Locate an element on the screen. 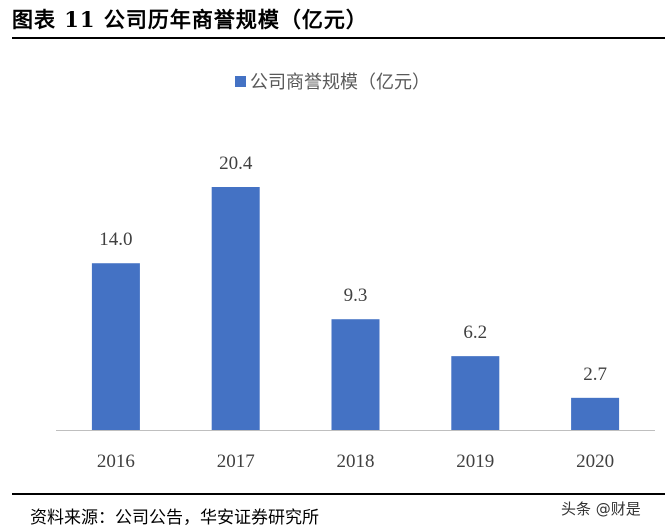 The height and width of the screenshot is (531, 665). data-label-2016: 14.0 is located at coordinates (115, 239).